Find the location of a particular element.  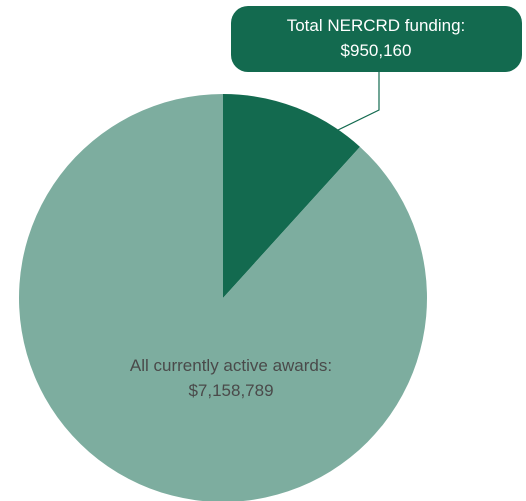

pie-slice-nercrd-funding is located at coordinates (291, 196).